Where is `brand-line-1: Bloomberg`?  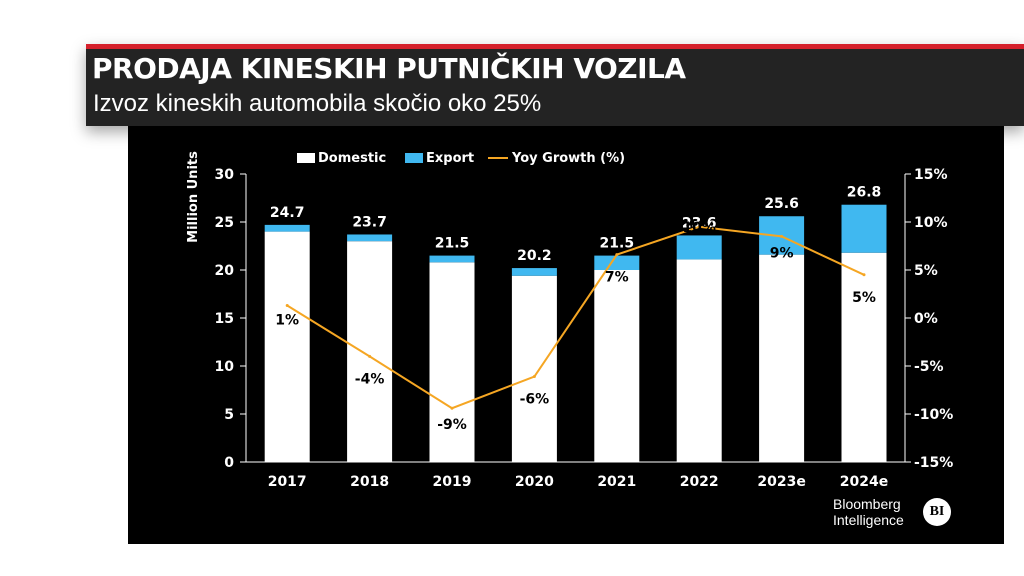 brand-line-1: Bloomberg is located at coordinates (867, 504).